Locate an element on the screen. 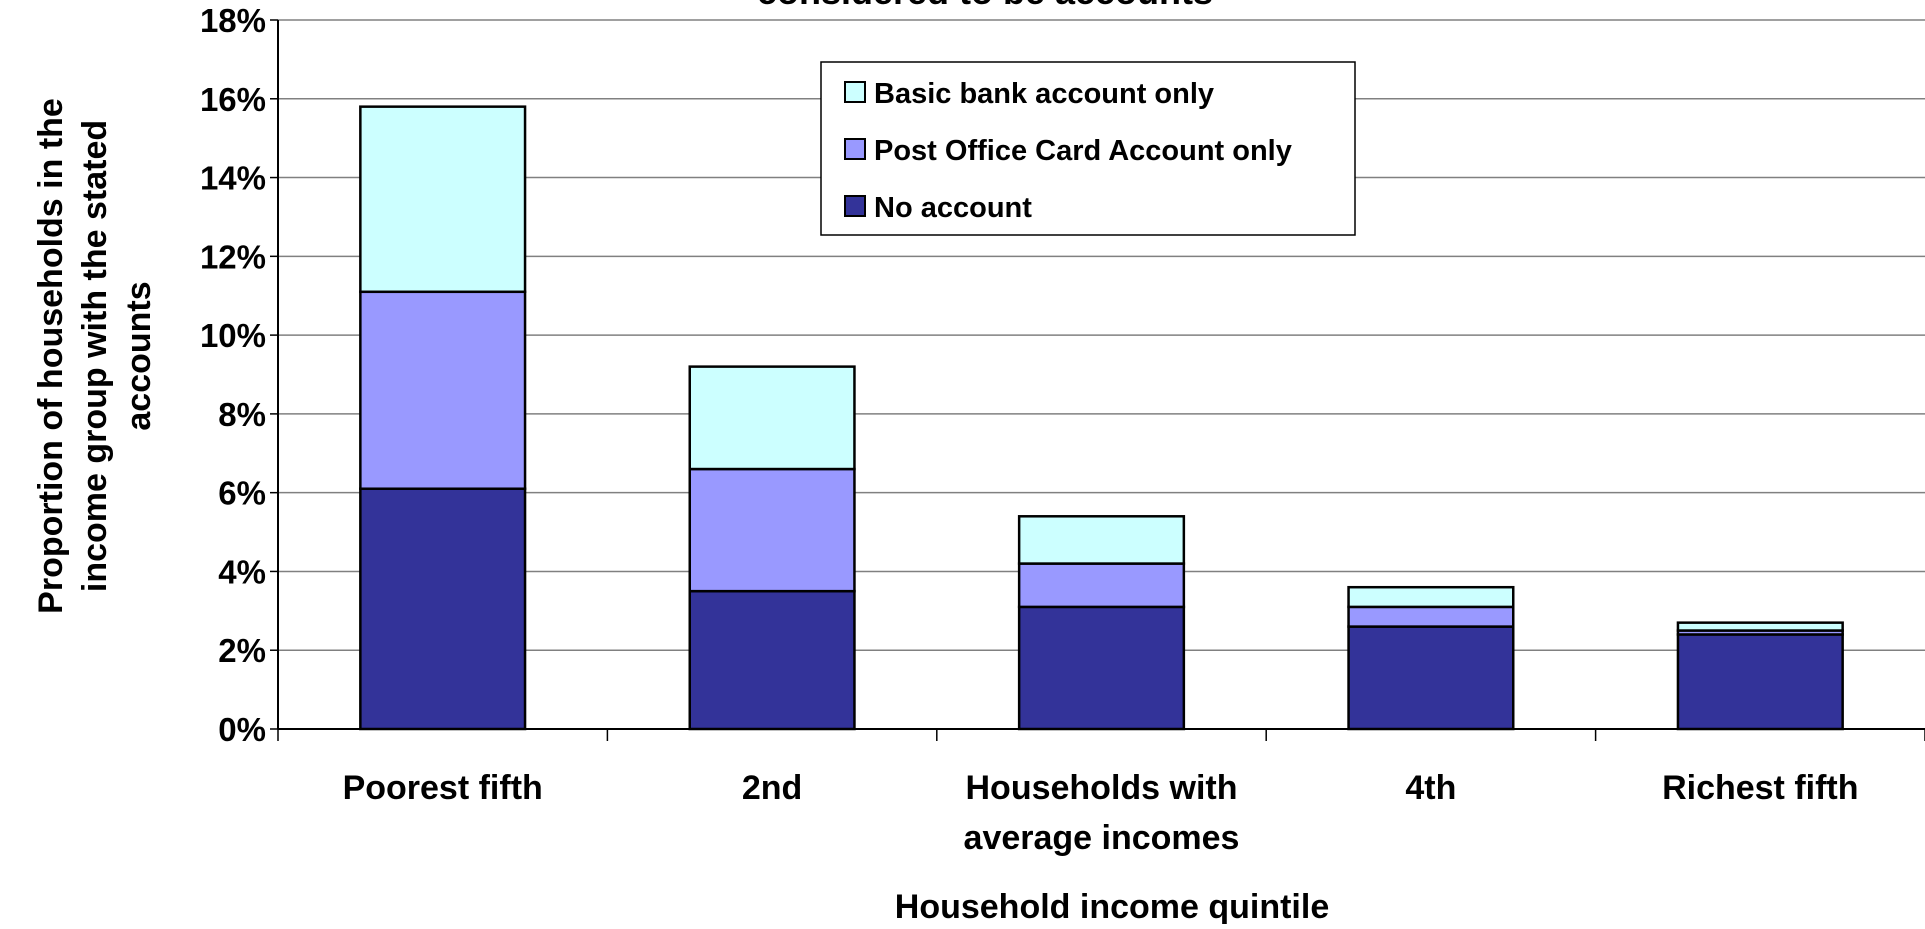  y-tick-label: 10% is located at coordinates (233, 335).